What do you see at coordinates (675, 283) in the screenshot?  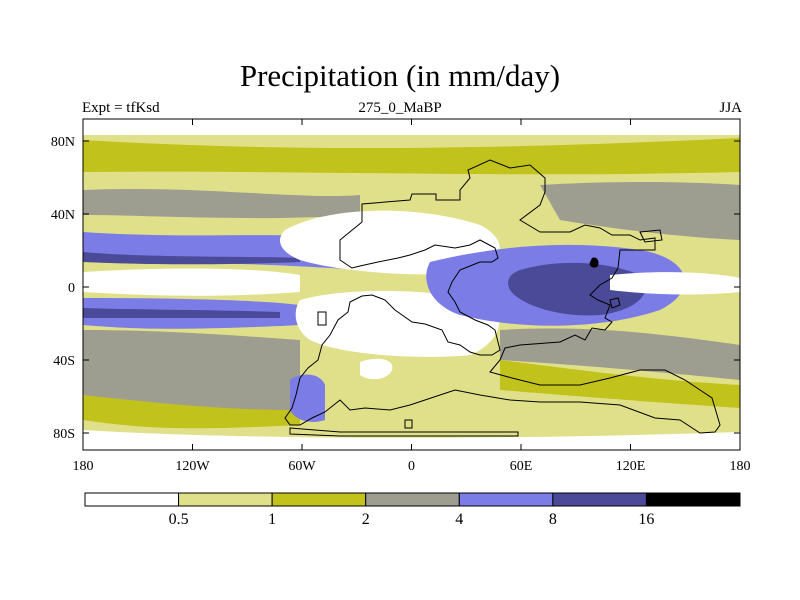 I see `equatorial-dry-east` at bounding box center [675, 283].